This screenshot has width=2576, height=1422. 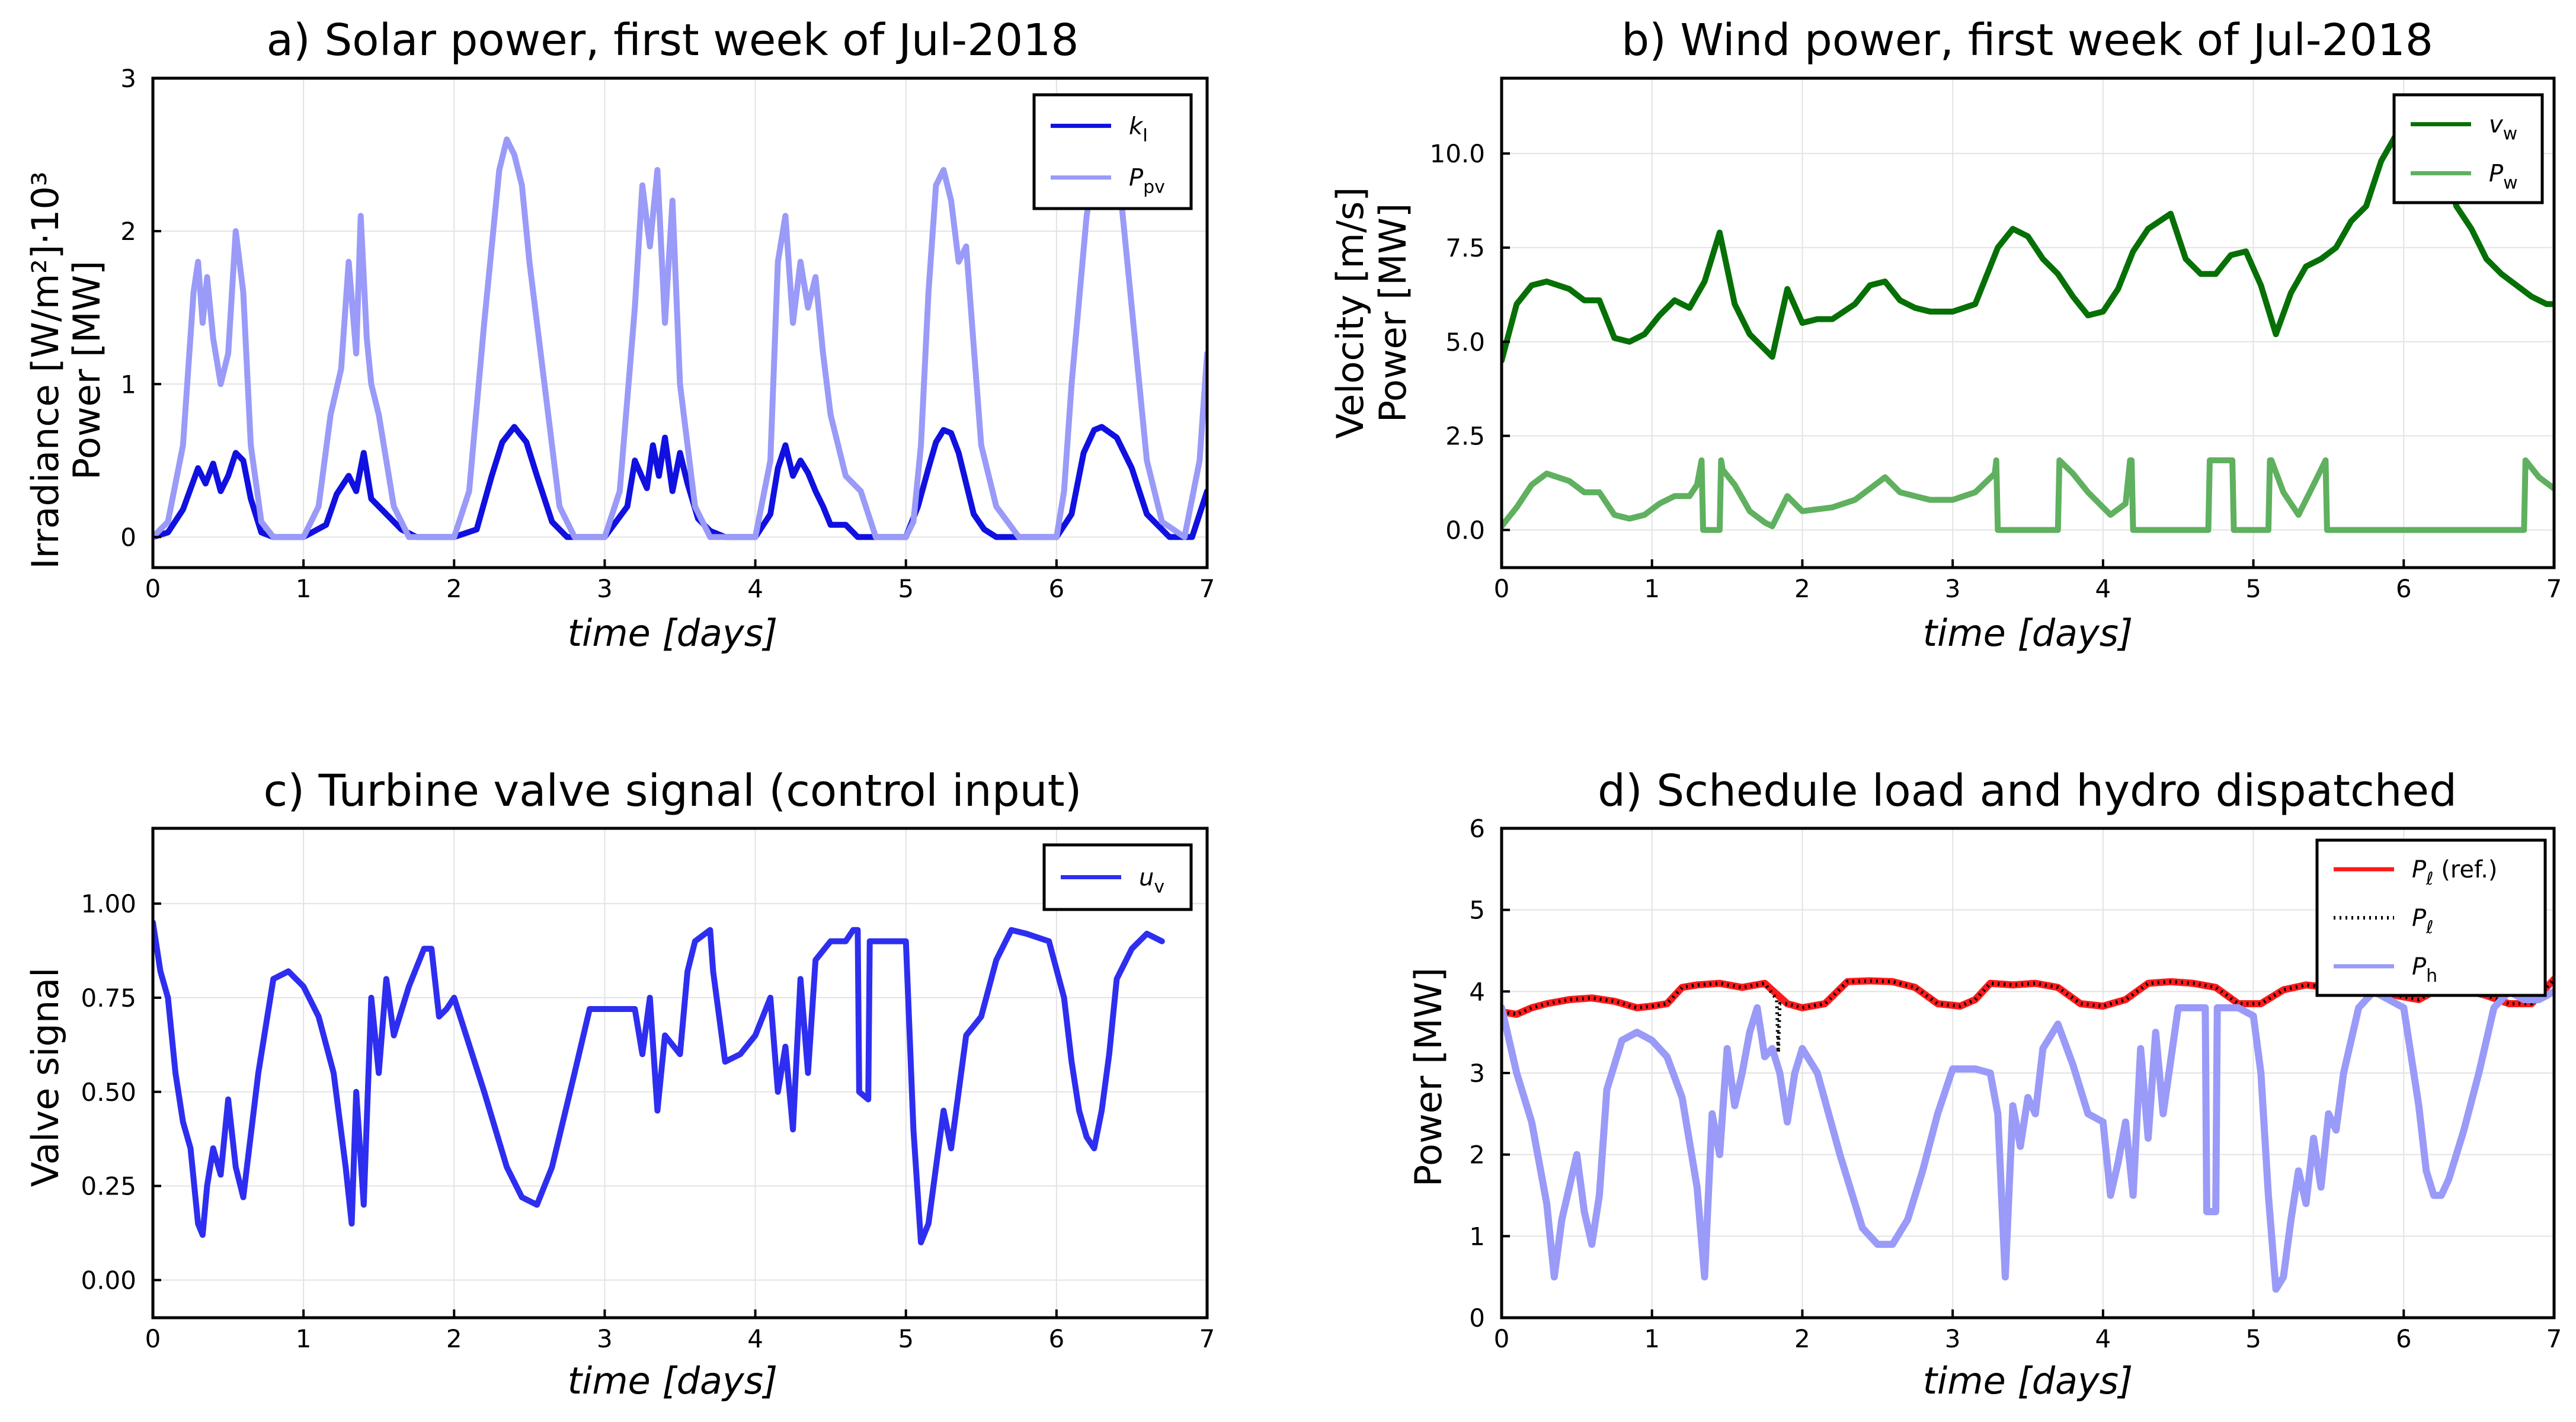 I want to click on legend-symbol: v, so click(x=2496, y=125).